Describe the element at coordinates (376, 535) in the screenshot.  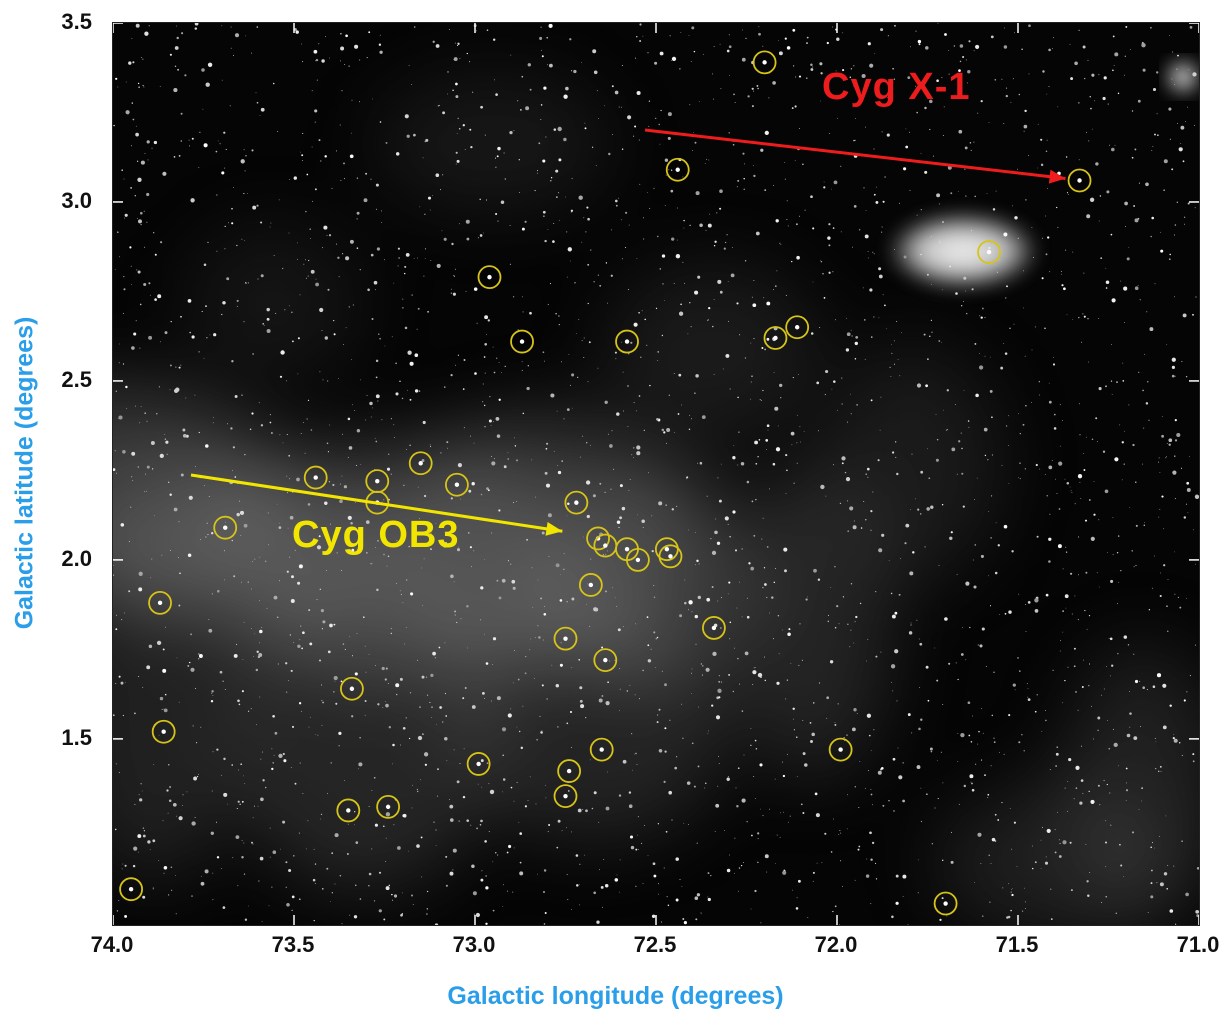
I see `cyg-ob3-label: Cyg OB3` at that location.